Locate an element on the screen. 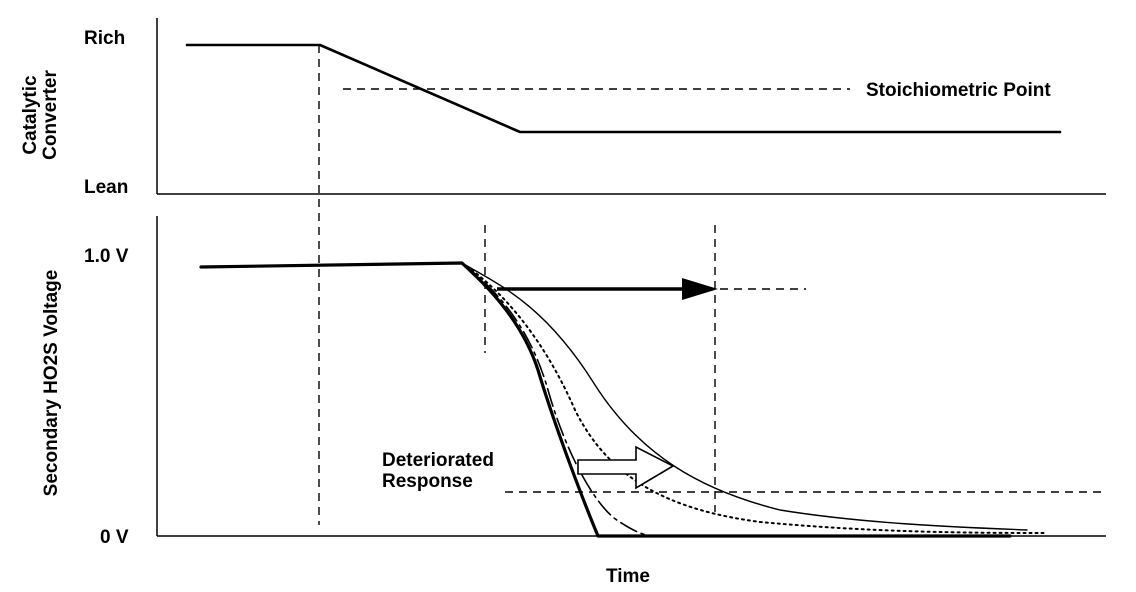 The height and width of the screenshot is (592, 1136). response-delay-arrowhead is located at coordinates (700, 289).